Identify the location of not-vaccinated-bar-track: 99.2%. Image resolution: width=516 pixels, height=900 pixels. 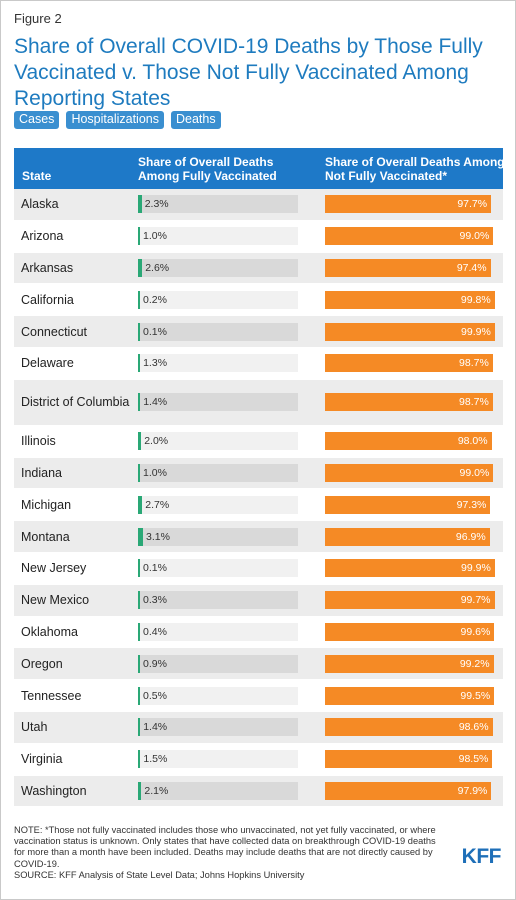
(410, 663).